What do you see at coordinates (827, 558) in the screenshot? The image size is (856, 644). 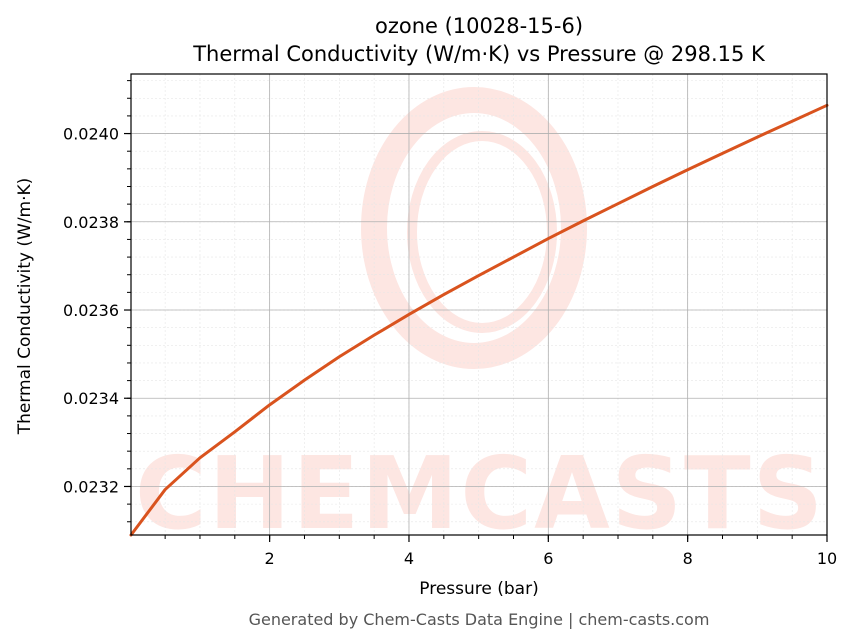 I see `x-tick-label: 10` at bounding box center [827, 558].